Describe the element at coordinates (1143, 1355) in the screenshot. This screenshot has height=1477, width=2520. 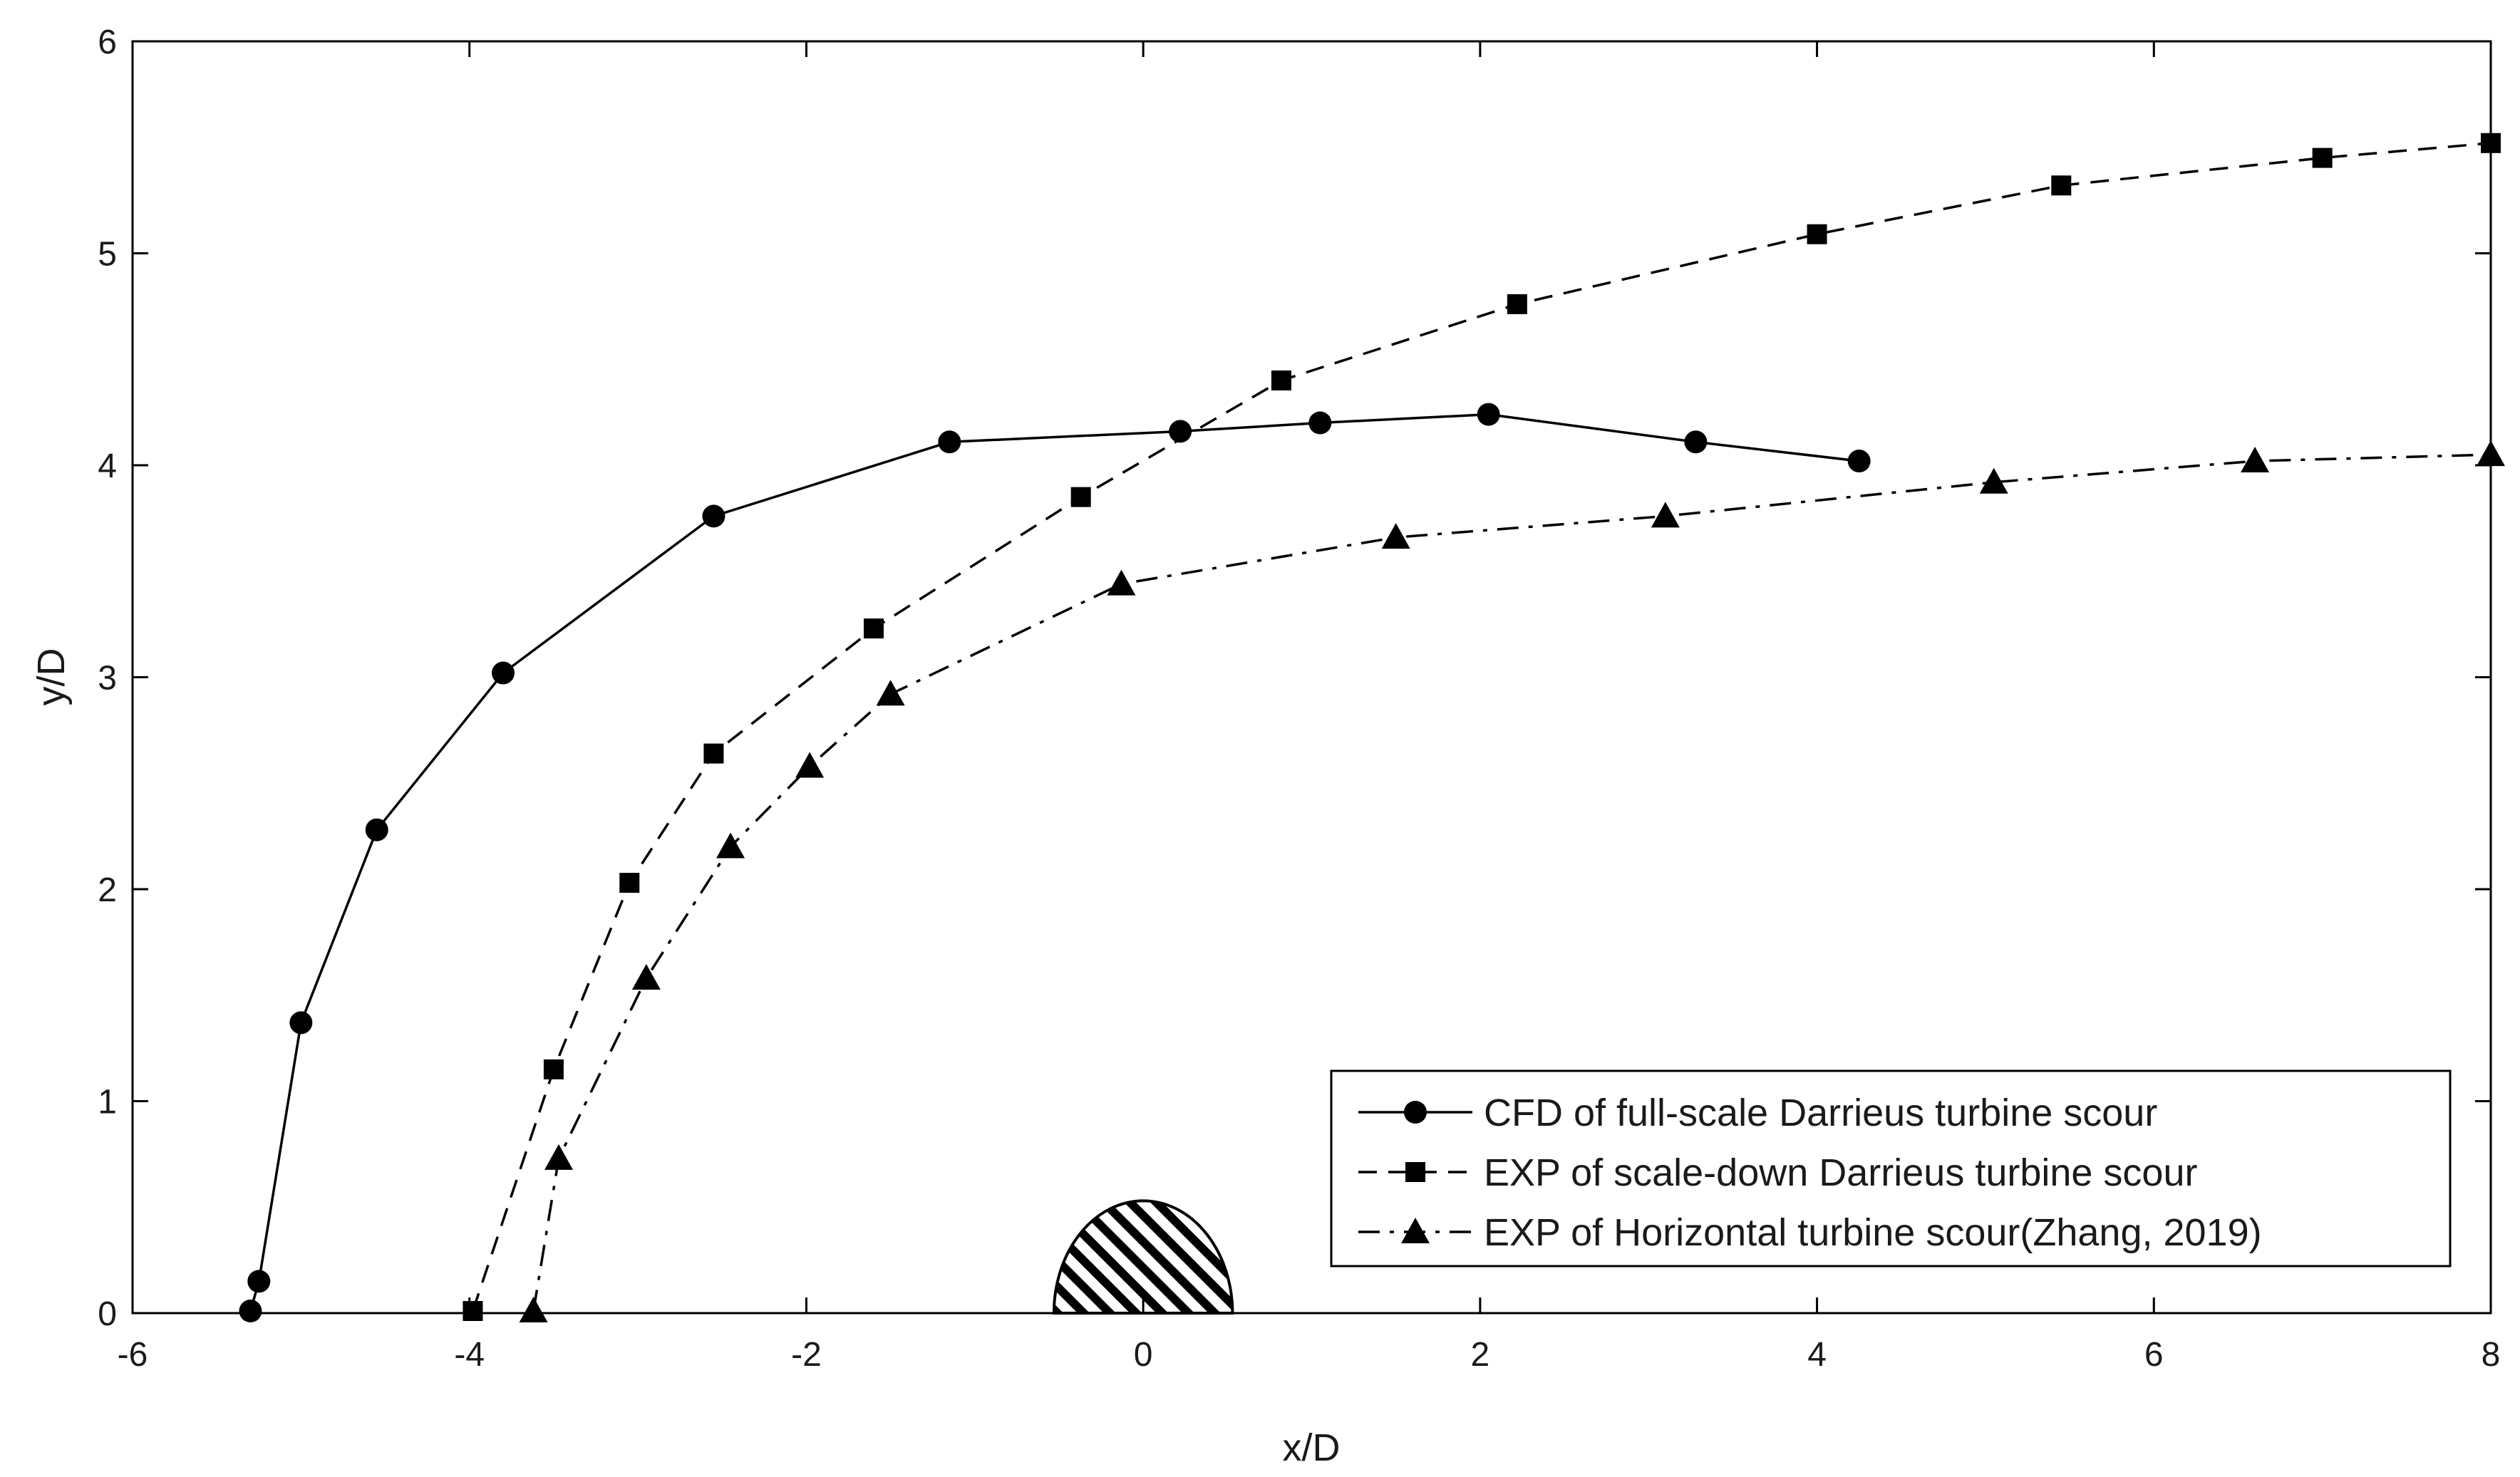
I see `x-tick-label: 0` at that location.